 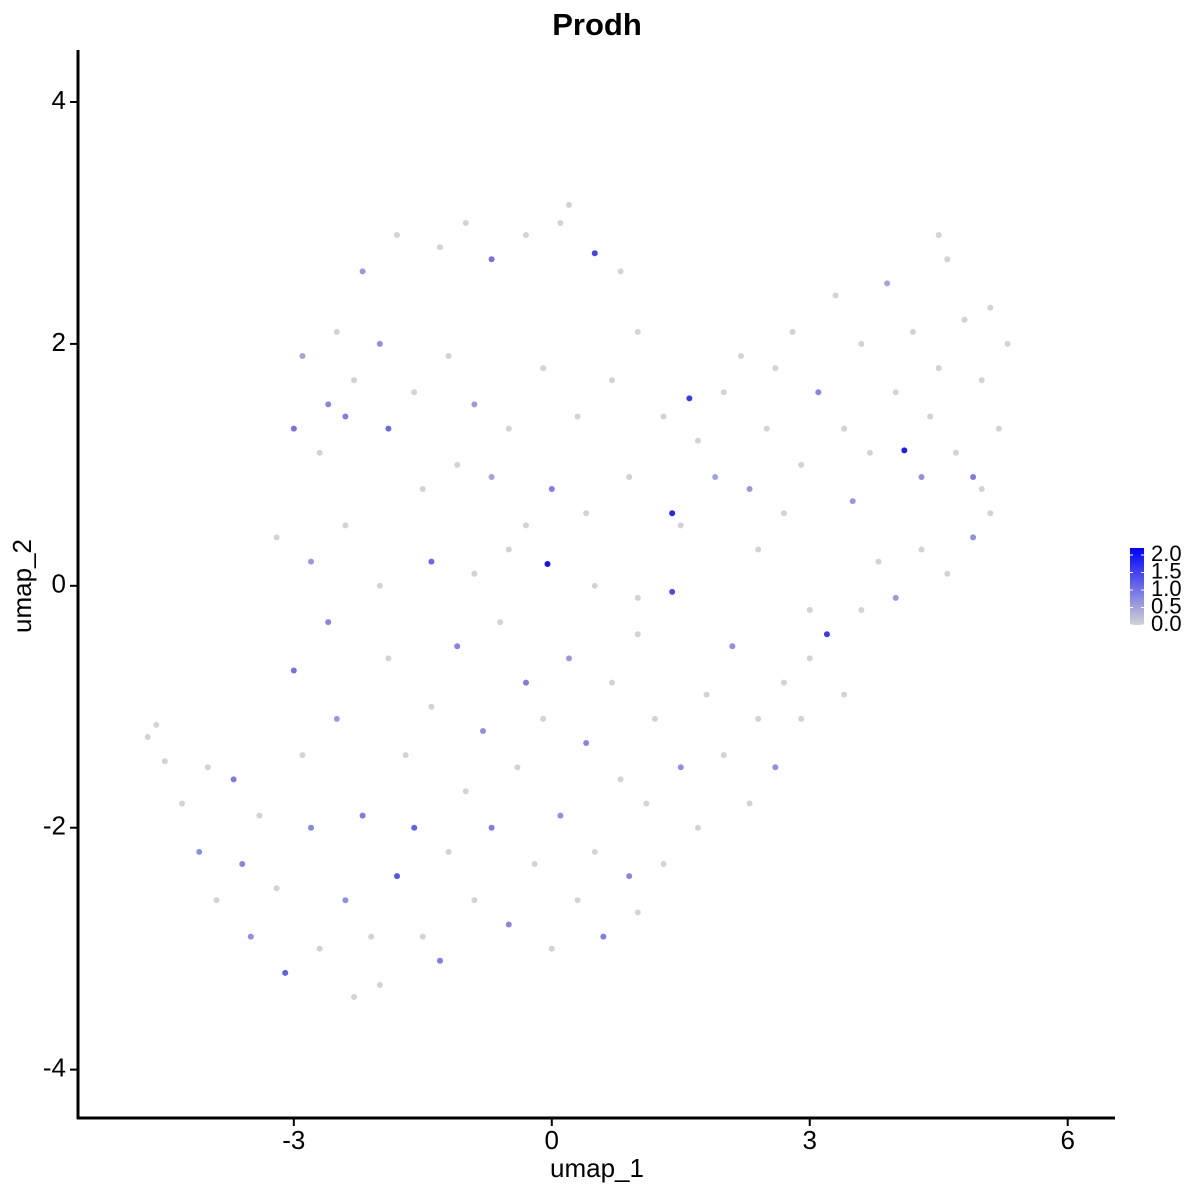 I want to click on y-tick-label: 2, so click(x=59, y=342).